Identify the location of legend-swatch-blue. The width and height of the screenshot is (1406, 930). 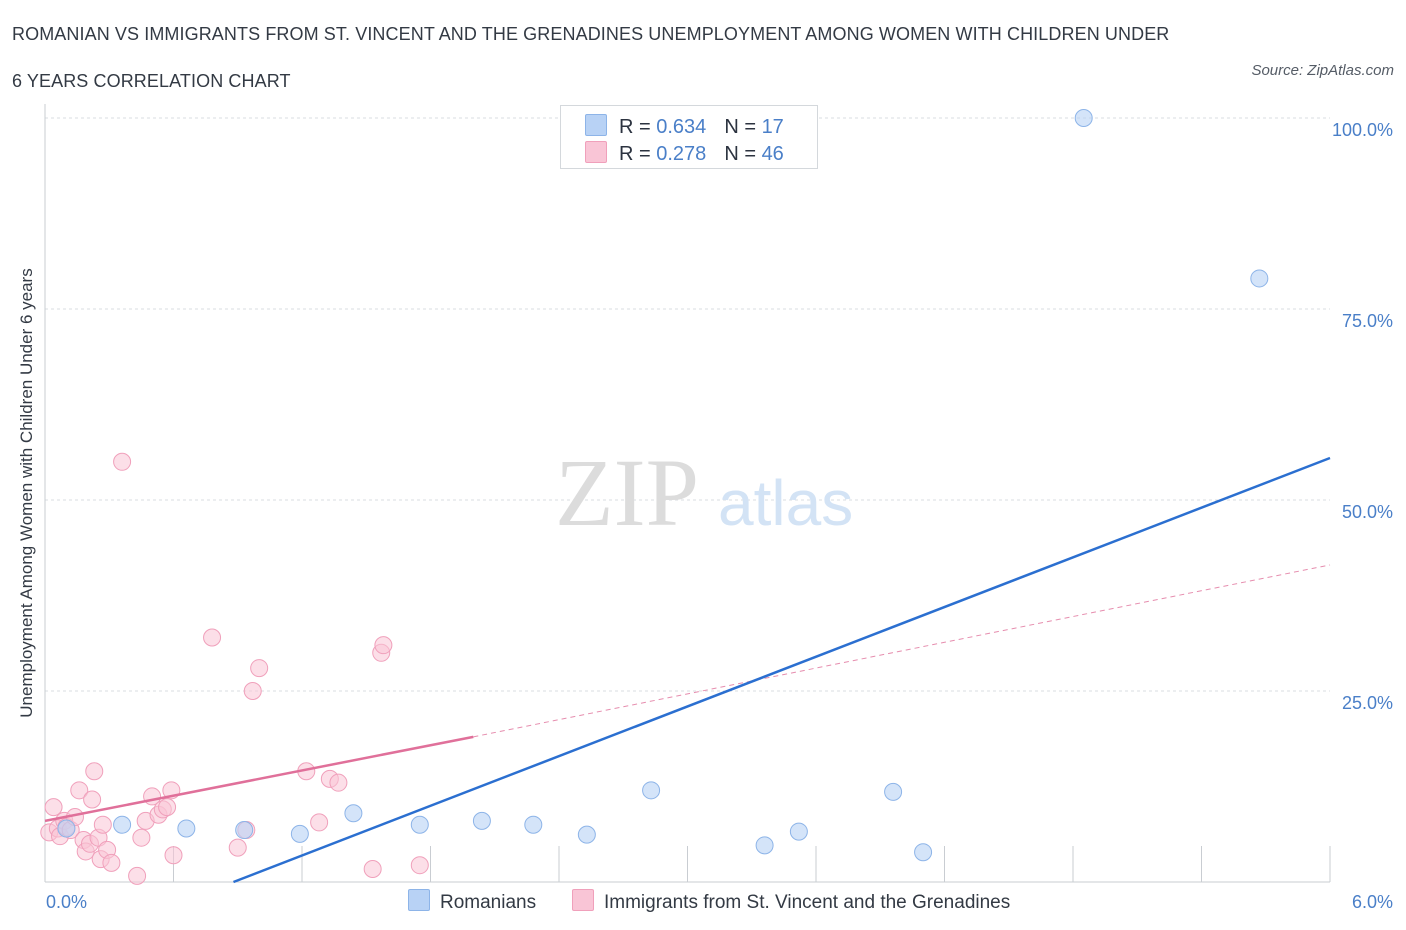
(596, 125).